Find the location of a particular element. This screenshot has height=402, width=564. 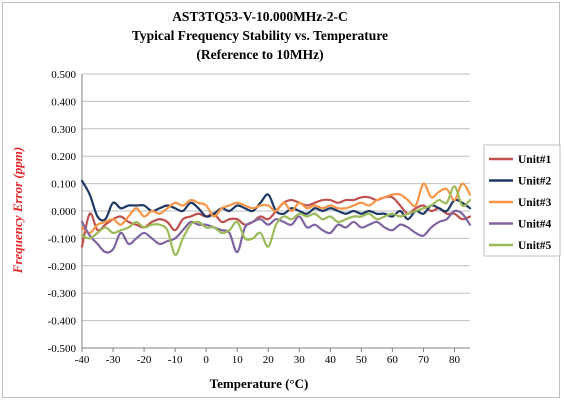

x-tick-label: -40 is located at coordinates (82, 360).